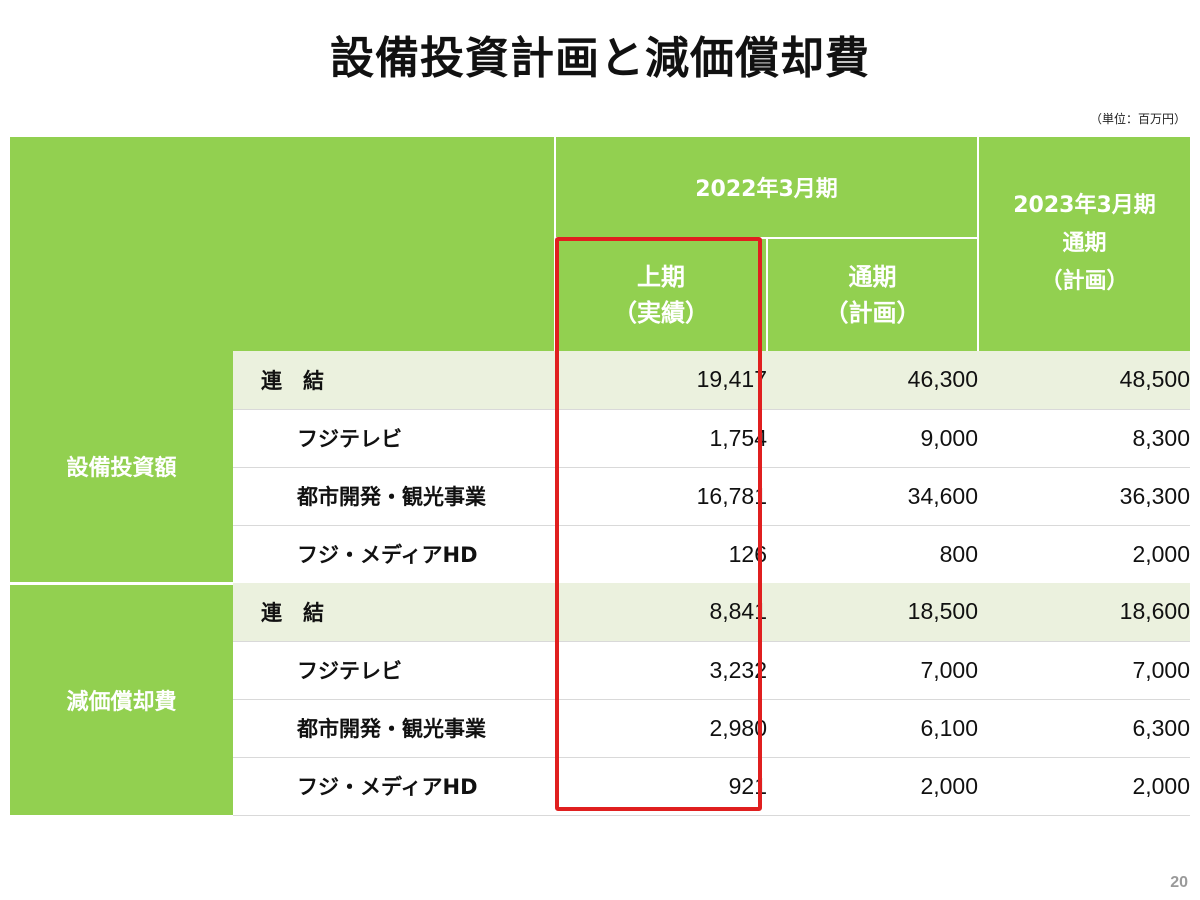 The image size is (1200, 900). What do you see at coordinates (1084, 612) in the screenshot?
I see `cell-full-plan-2023: 18,600` at bounding box center [1084, 612].